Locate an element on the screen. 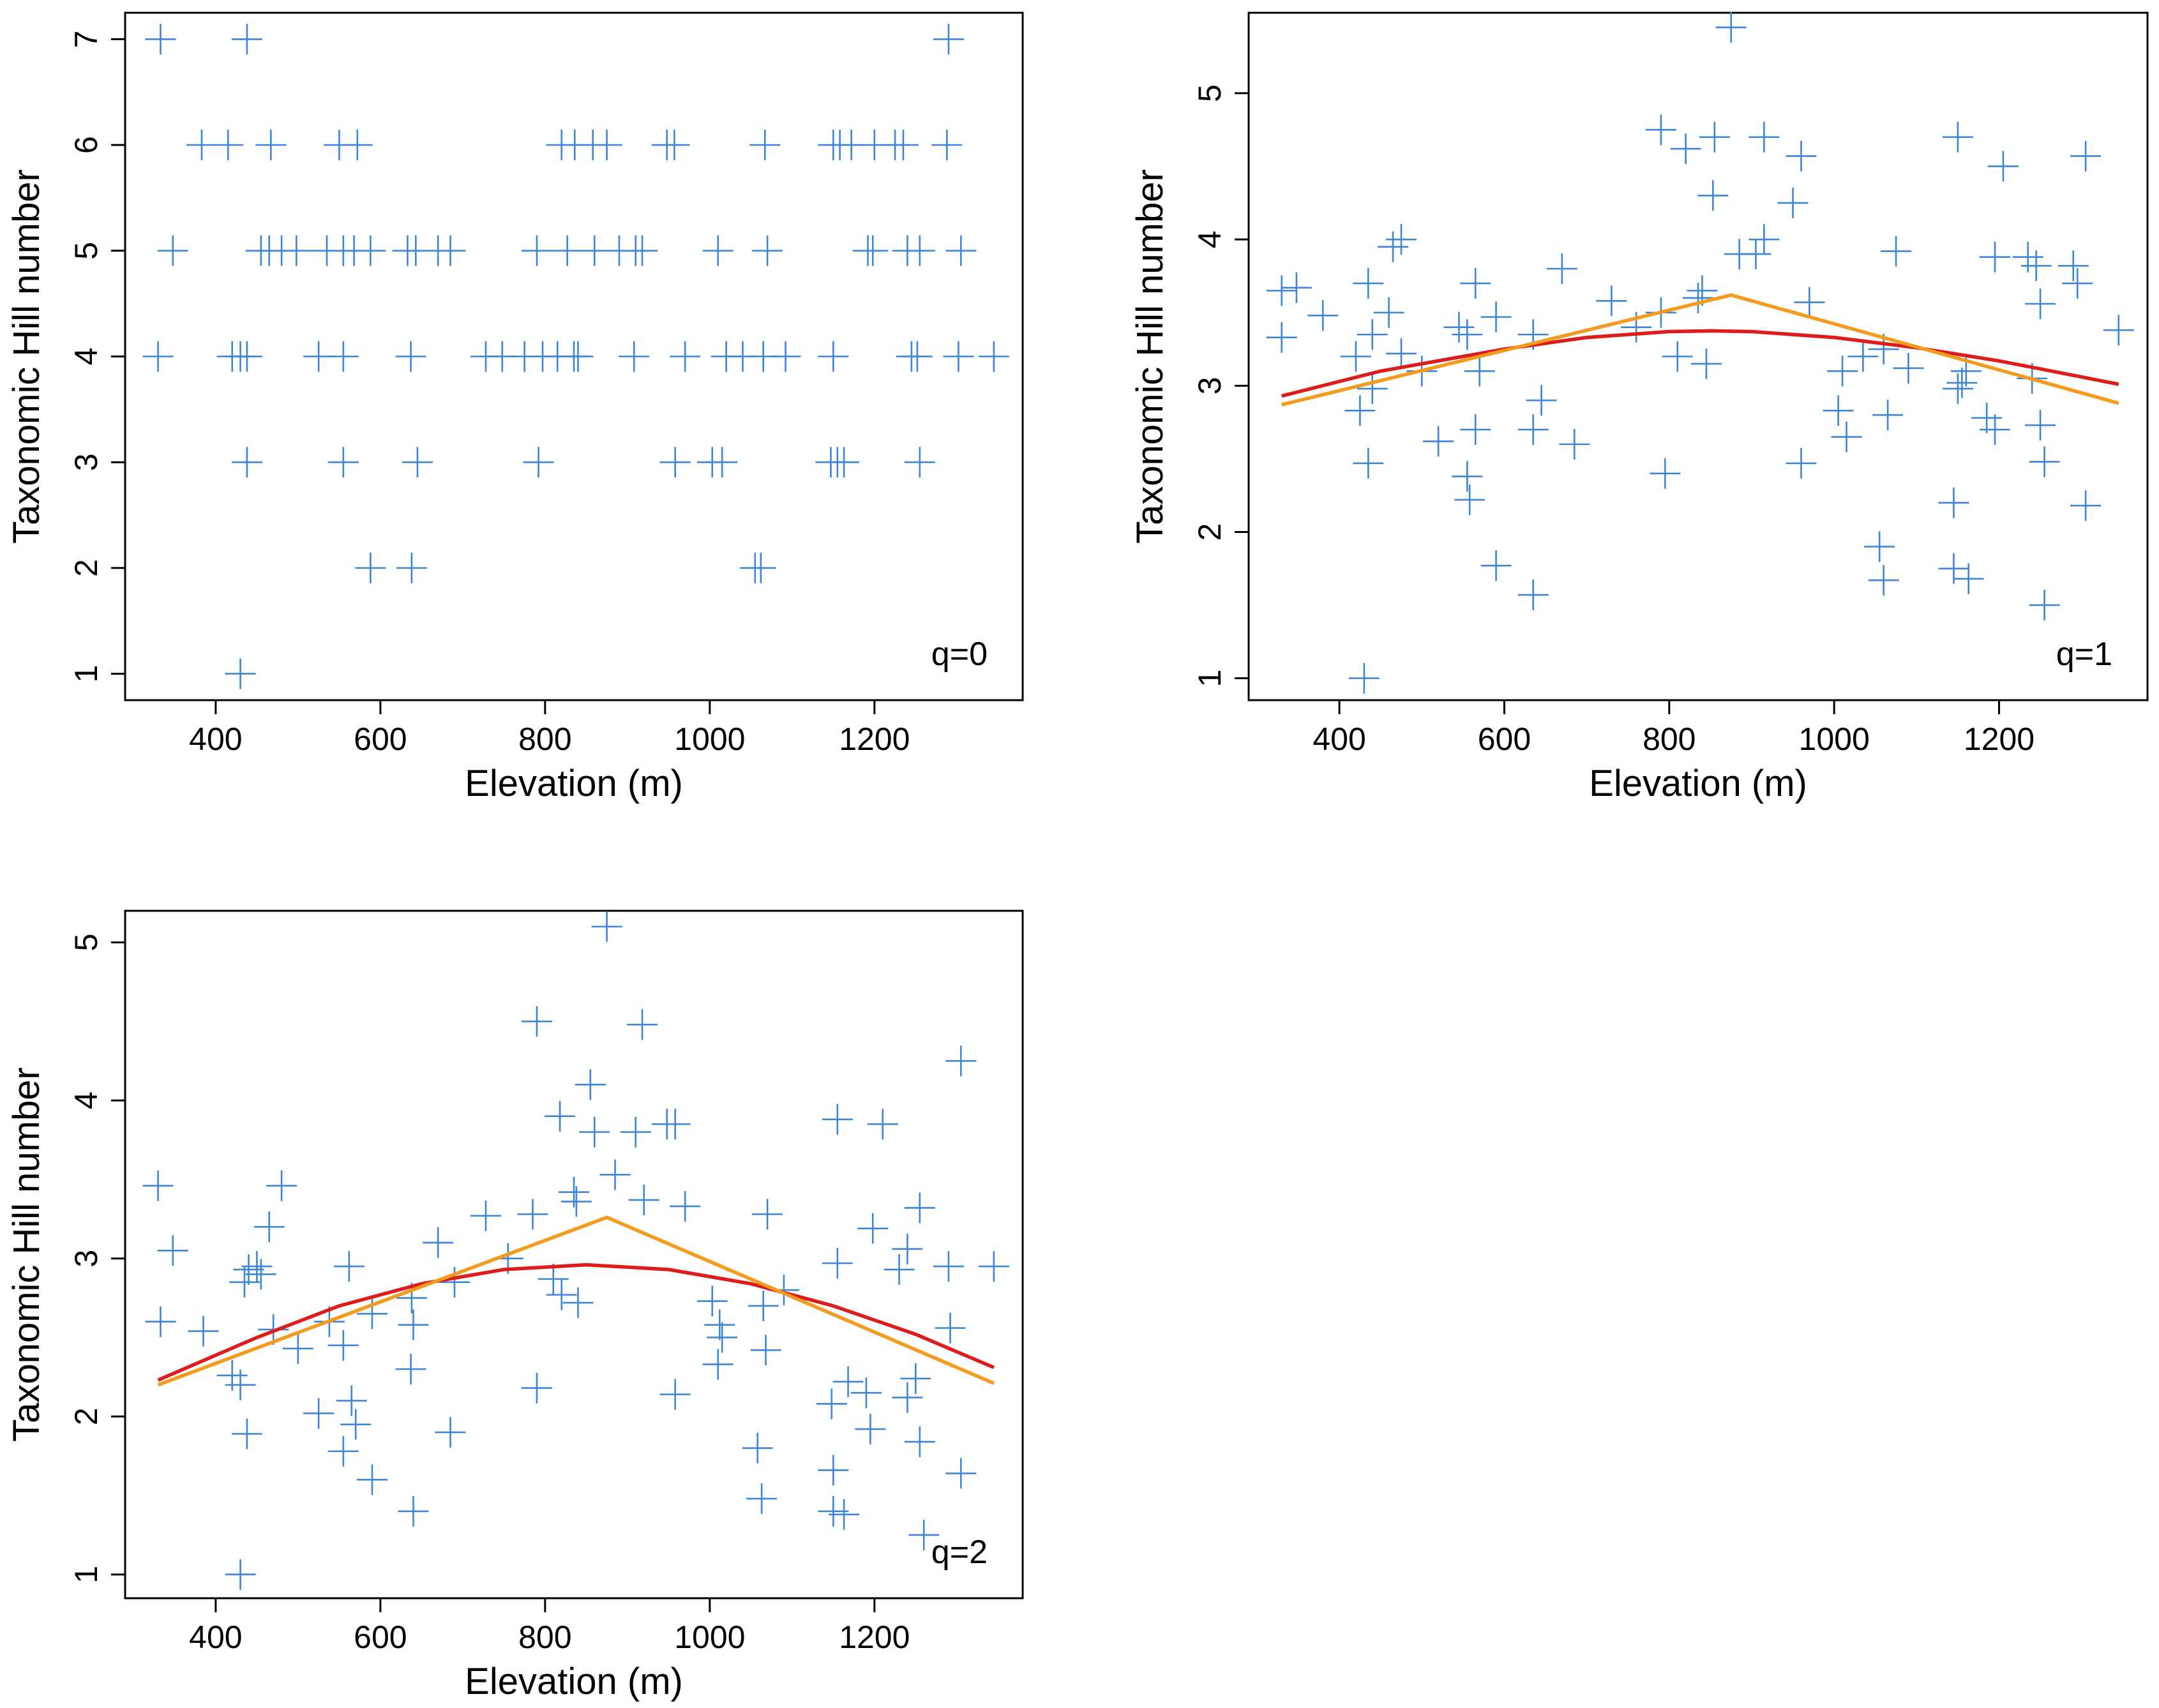 The width and height of the screenshot is (2159, 1708). x-tick-label: 800 is located at coordinates (544, 1637).